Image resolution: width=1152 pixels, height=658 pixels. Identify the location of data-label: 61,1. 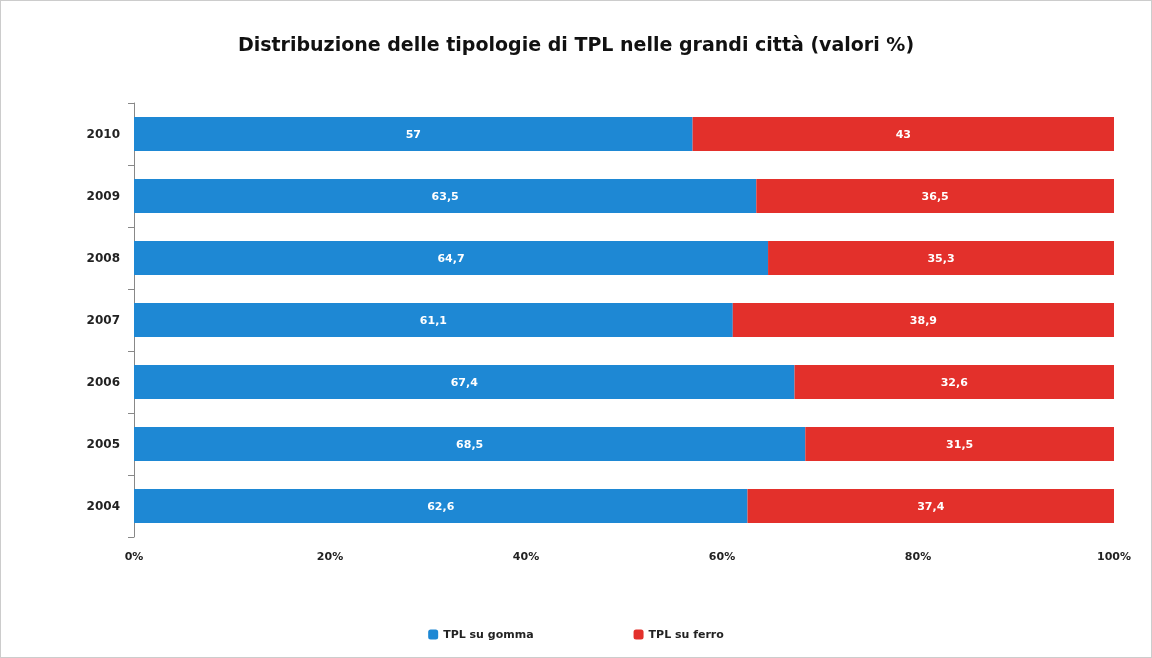
(433, 320).